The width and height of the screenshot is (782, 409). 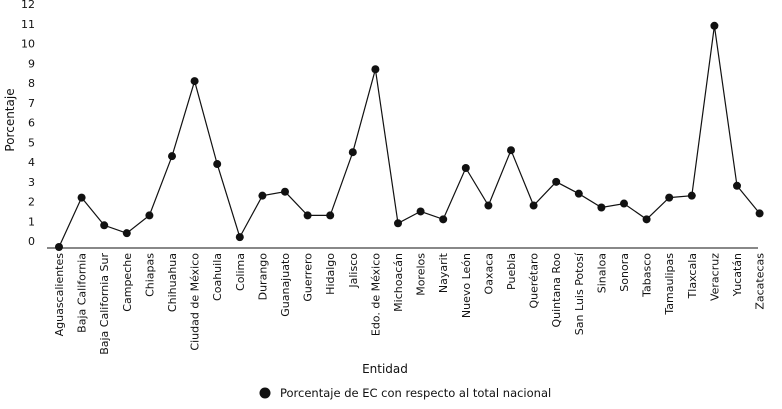 What do you see at coordinates (31, 103) in the screenshot?
I see `y-tick-label: 7` at bounding box center [31, 103].